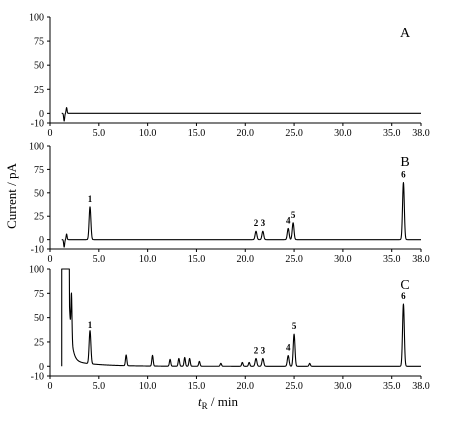 This screenshot has height=421, width=451. Describe the element at coordinates (36, 18) in the screenshot. I see `y-tick-label-a: 100` at that location.